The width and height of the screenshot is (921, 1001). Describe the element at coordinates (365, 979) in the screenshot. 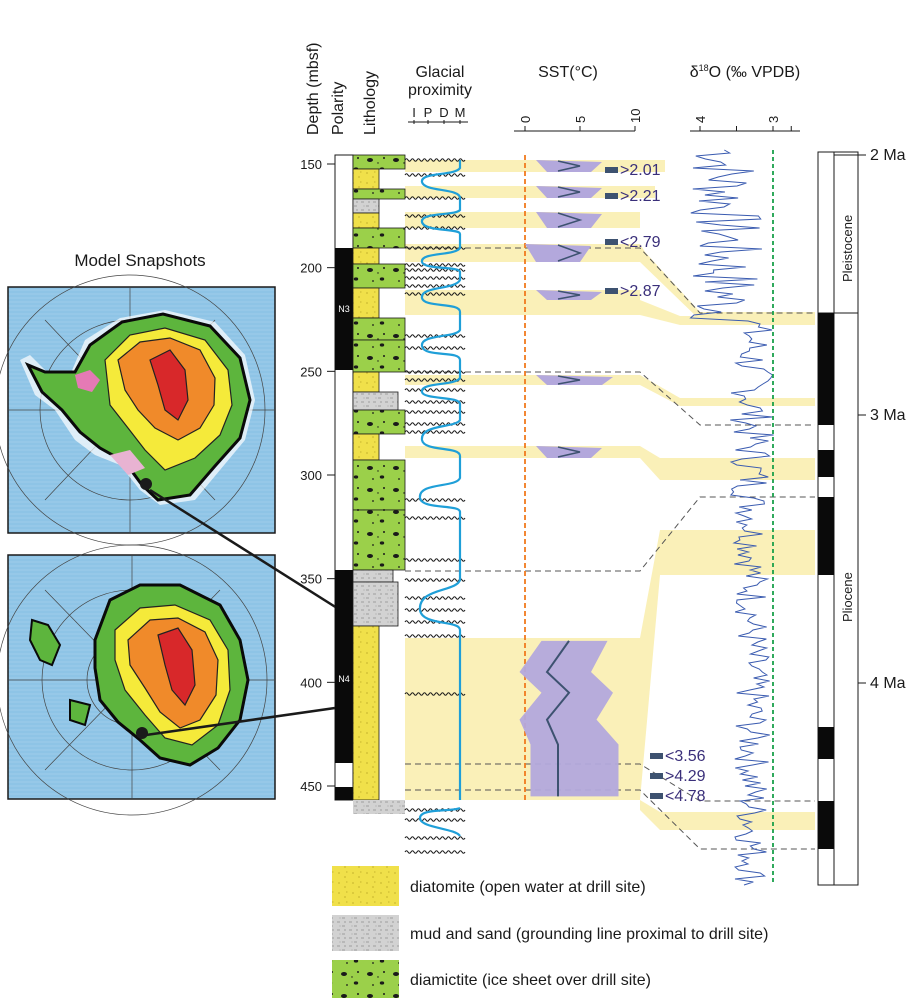

I see `legend-swatch-diamictite` at that location.